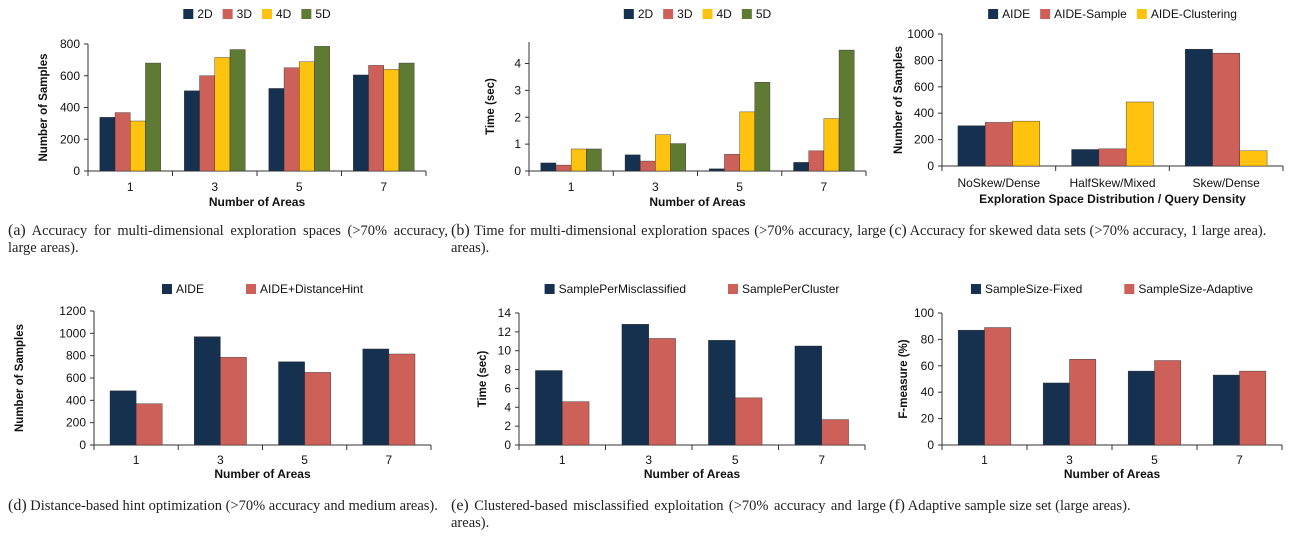  I want to click on x-tick-label: 3, so click(220, 460).